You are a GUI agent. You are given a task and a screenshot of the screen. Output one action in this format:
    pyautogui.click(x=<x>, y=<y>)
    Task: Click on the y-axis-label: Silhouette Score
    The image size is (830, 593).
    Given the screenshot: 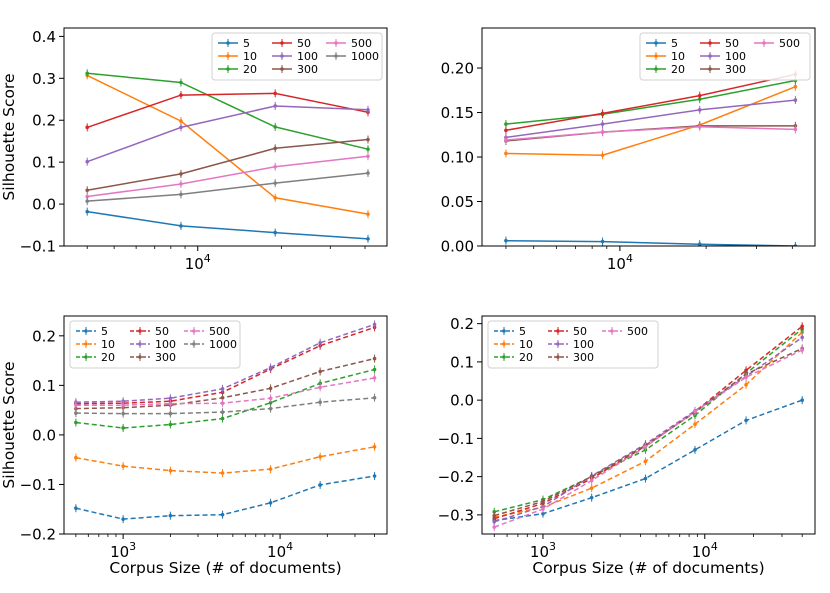 What is the action you would take?
    pyautogui.click(x=9, y=136)
    